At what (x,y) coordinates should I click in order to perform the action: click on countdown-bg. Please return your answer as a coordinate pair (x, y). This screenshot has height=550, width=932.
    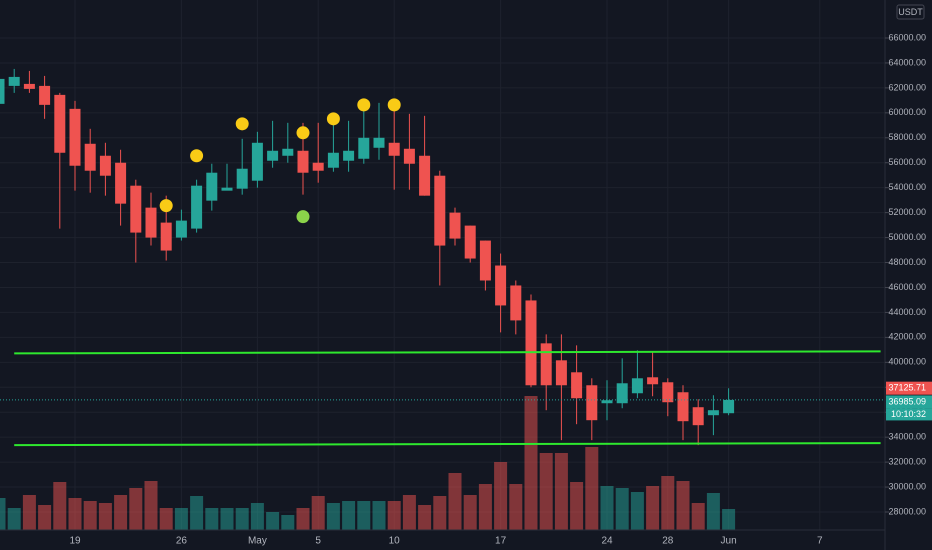
    Looking at the image, I should click on (909, 414).